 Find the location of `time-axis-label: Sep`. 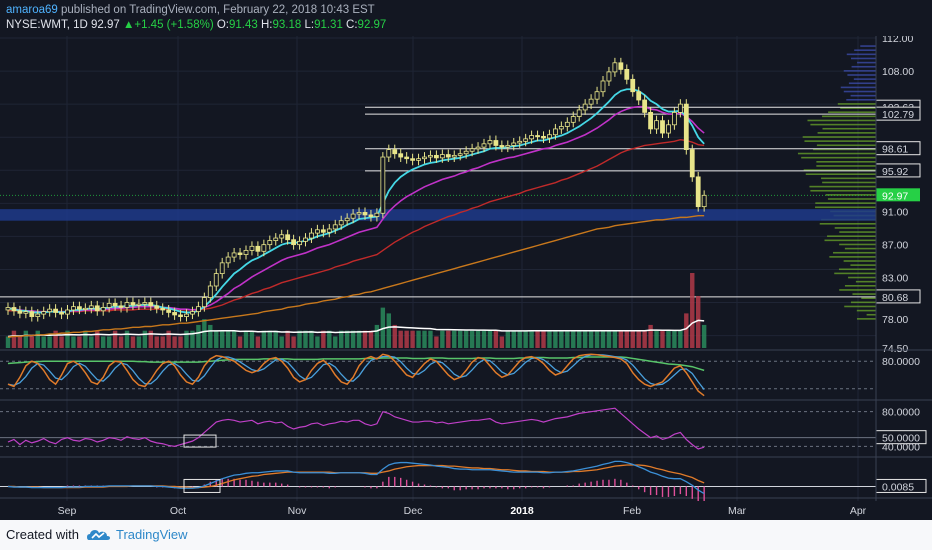

time-axis-label: Sep is located at coordinates (67, 511).